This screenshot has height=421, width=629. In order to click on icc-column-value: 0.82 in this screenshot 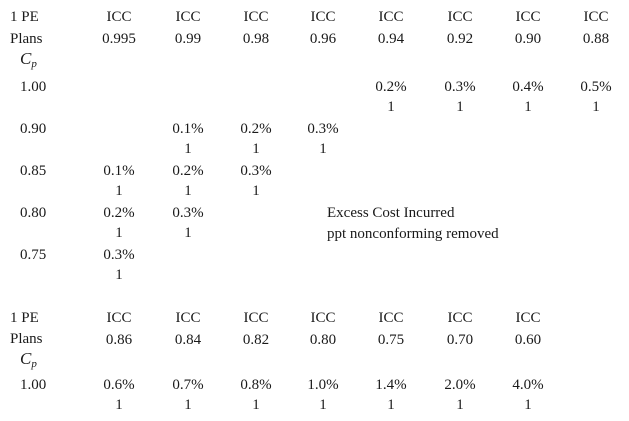, I will do `click(256, 340)`.